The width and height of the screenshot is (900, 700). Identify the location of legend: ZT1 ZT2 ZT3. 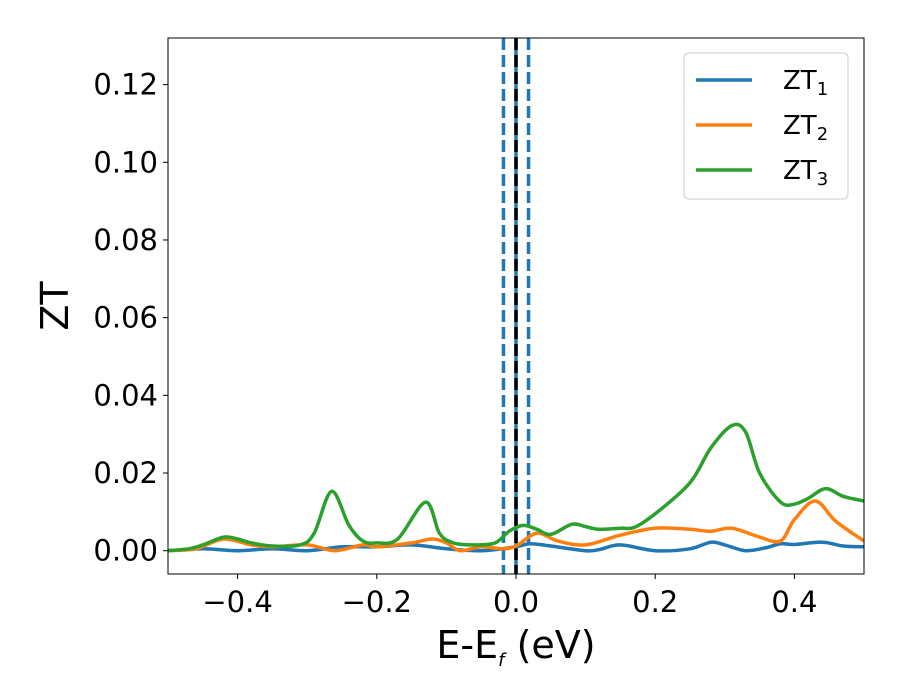
(766, 126).